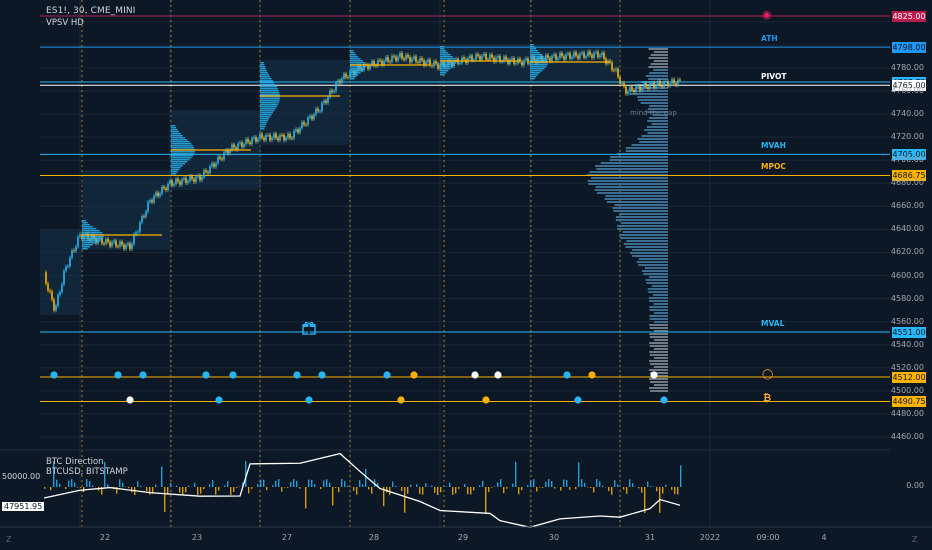  I want to click on zoom-right-icon: Z, so click(914, 539).